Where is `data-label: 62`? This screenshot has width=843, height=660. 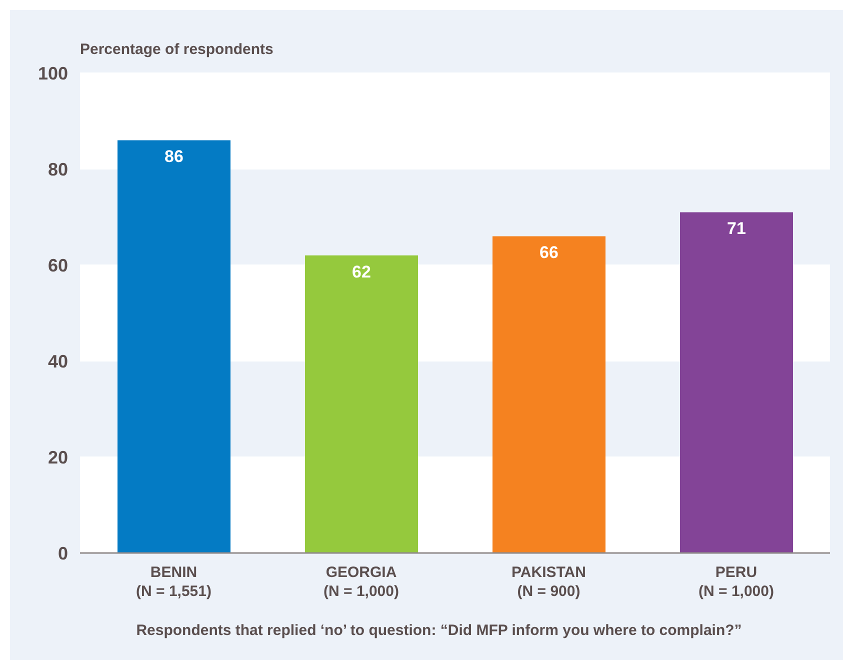 data-label: 62 is located at coordinates (361, 272).